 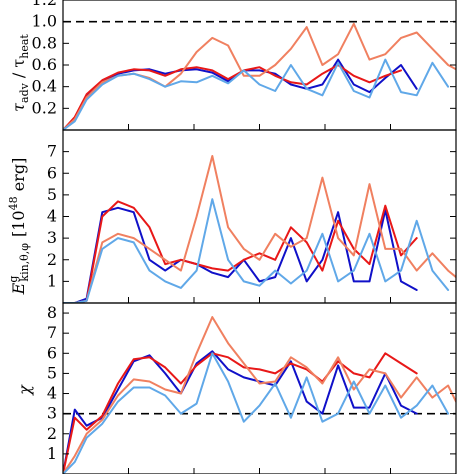 What do you see at coordinates (52, 312) in the screenshot?
I see `y-tick-label: 8` at bounding box center [52, 312].